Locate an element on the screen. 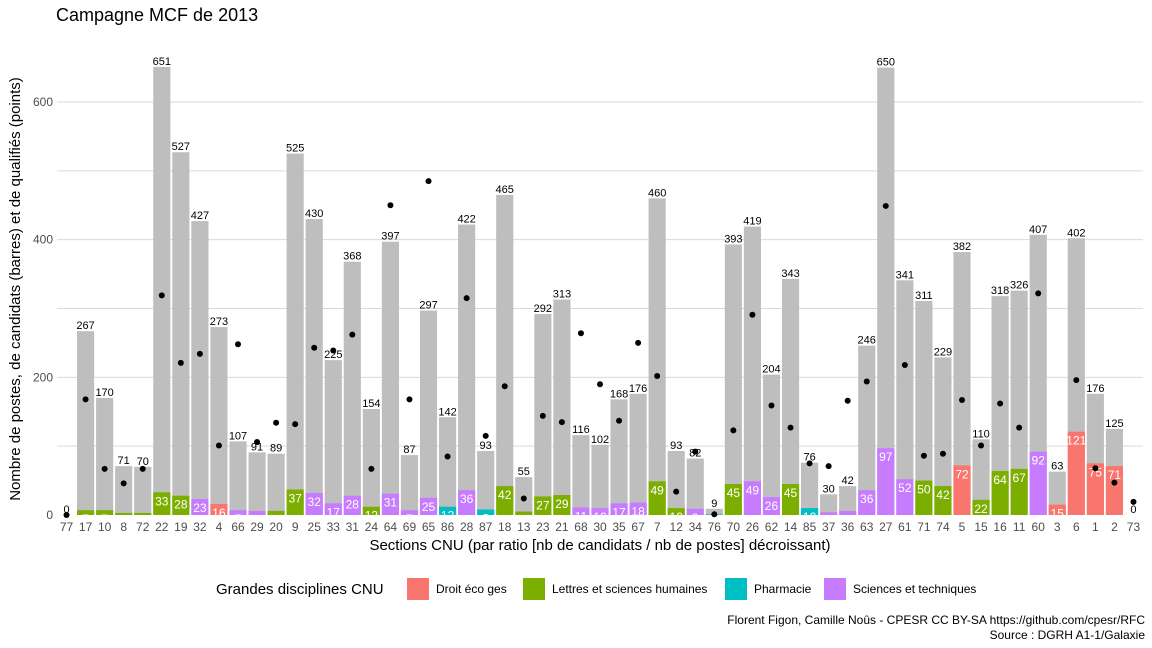  candidate-label: 430 is located at coordinates (314, 214).